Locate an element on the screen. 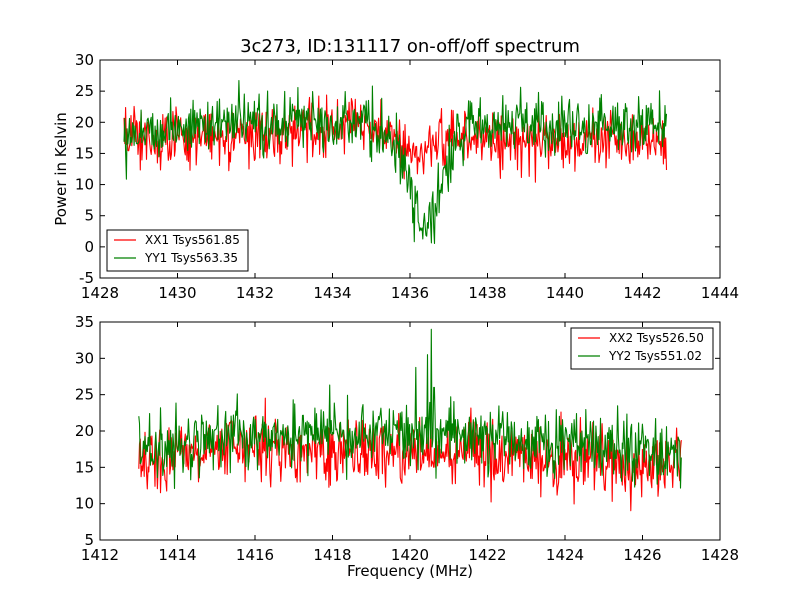 This screenshot has width=800, height=600. bottom-xtick-label: 1422 is located at coordinates (487, 555).